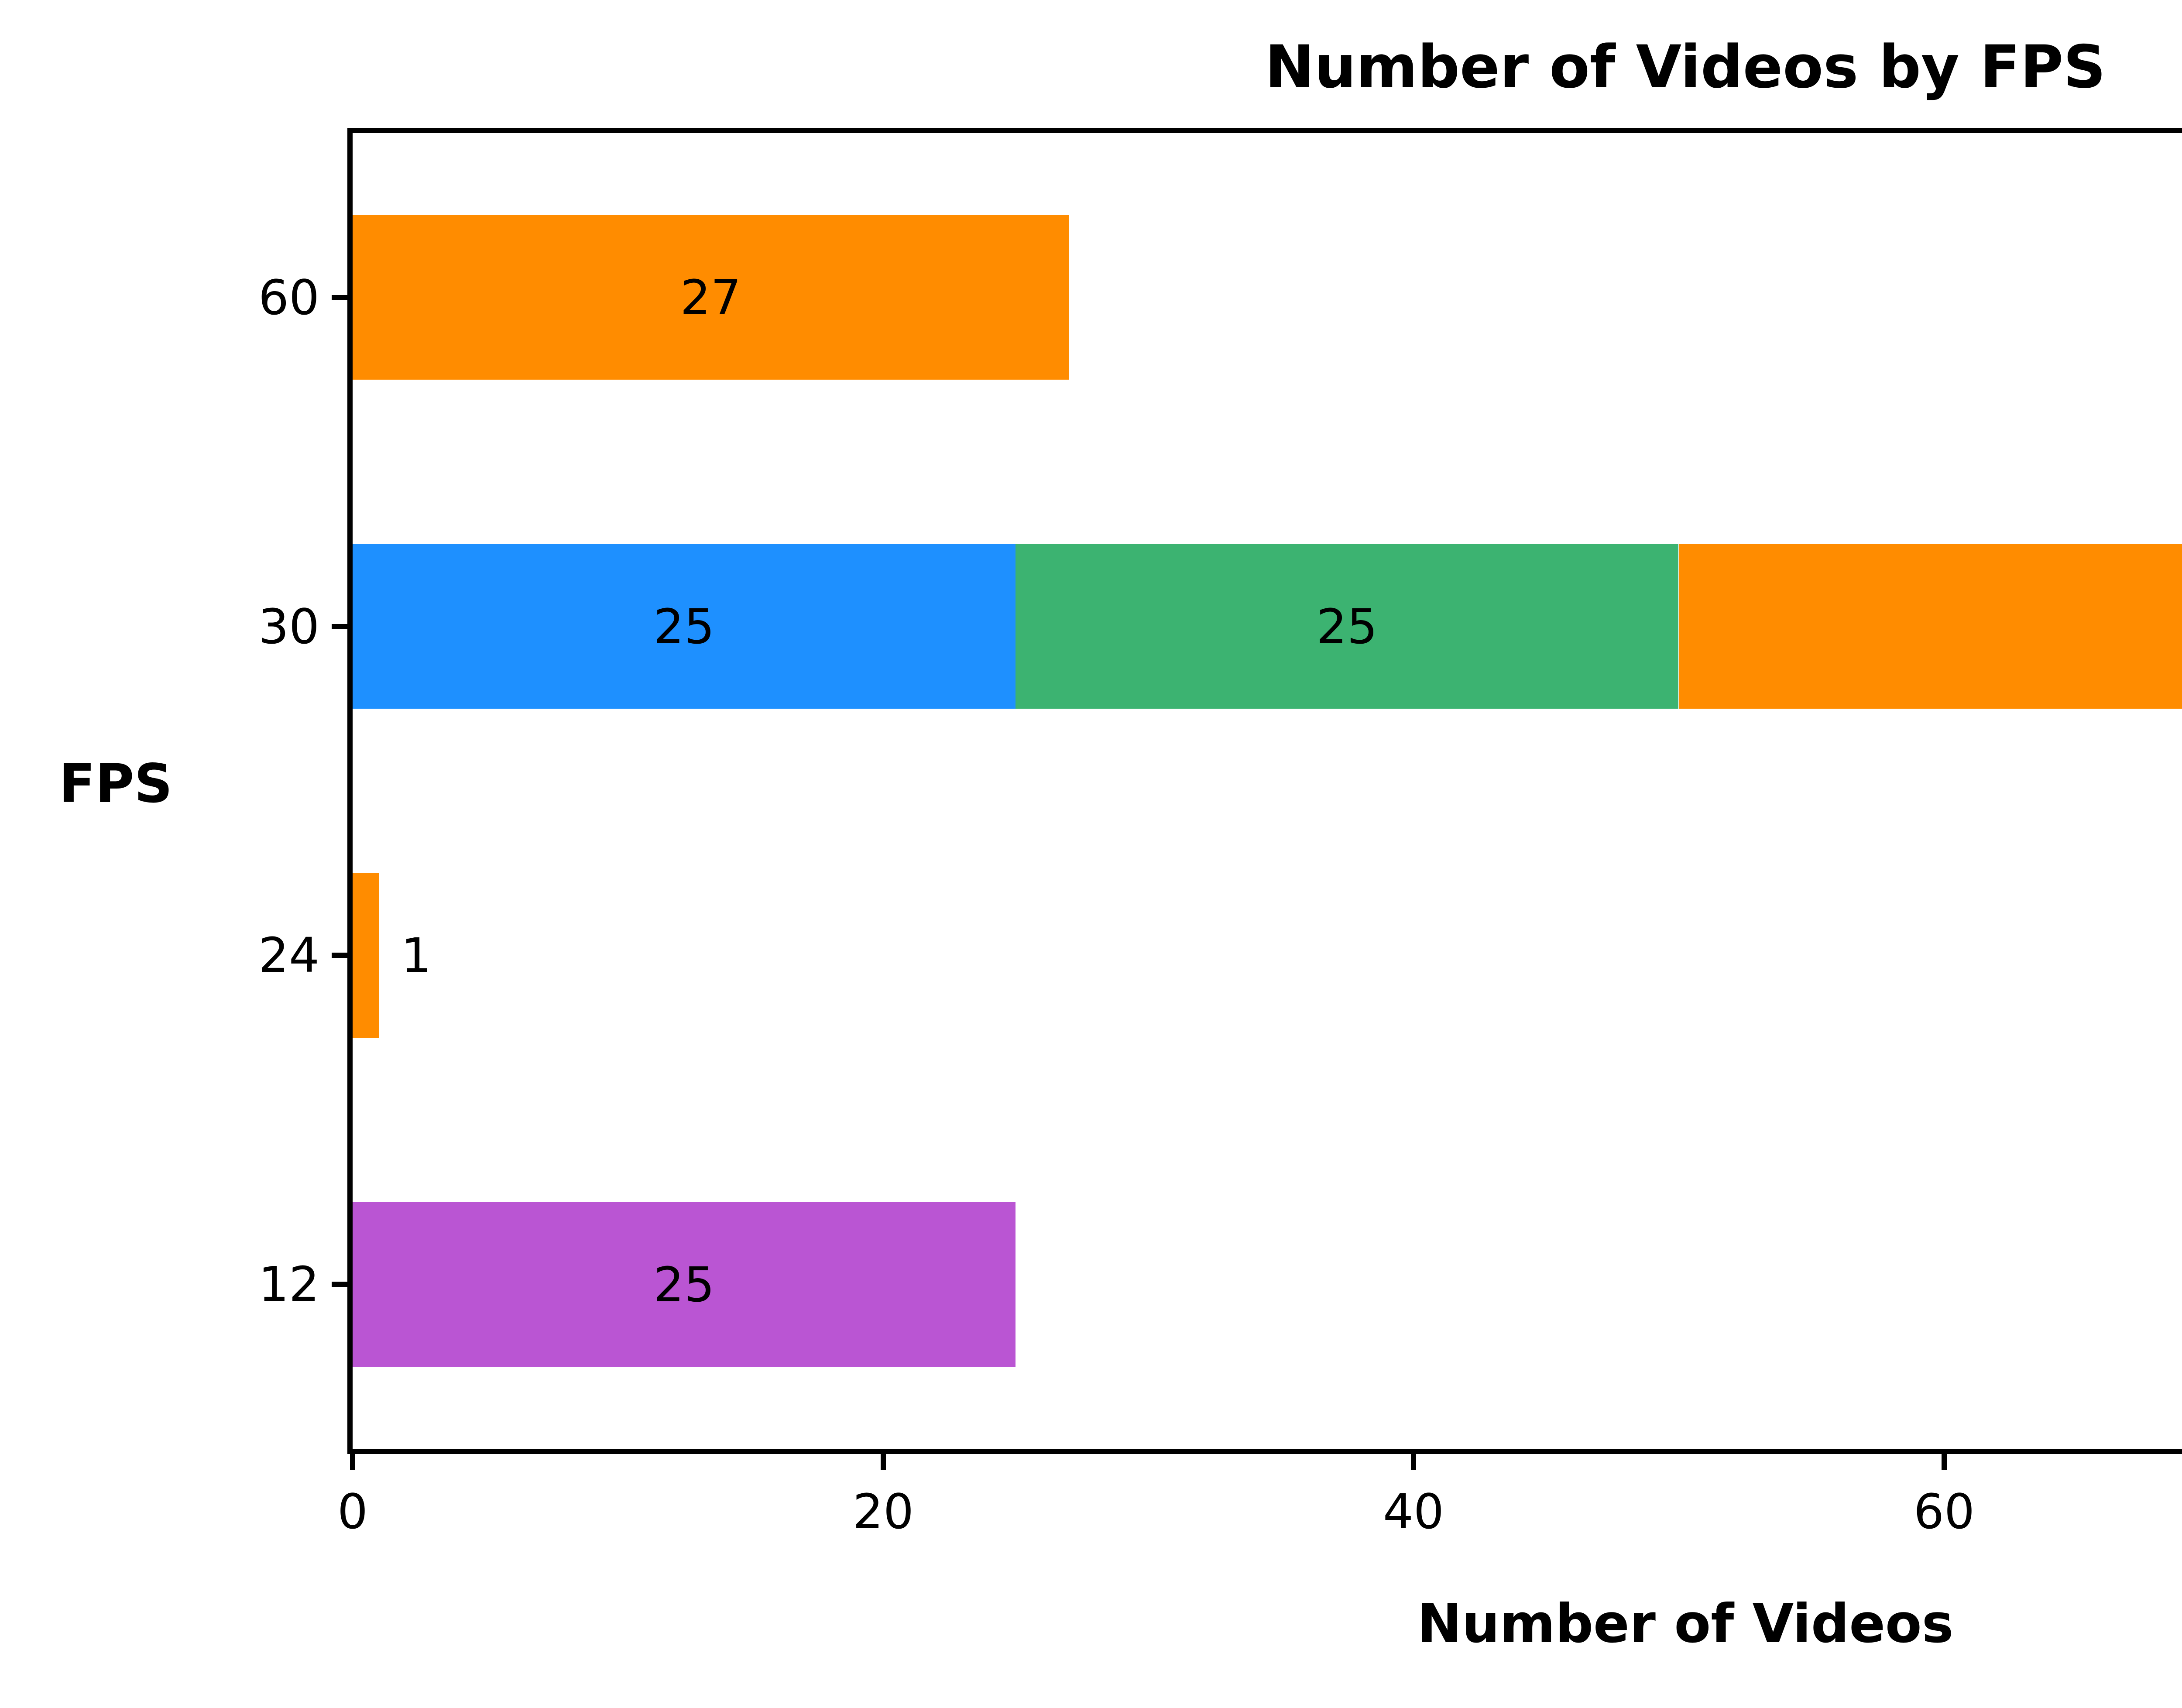  Describe the element at coordinates (288, 1284) in the screenshot. I see `y-axis-tick-label: 12` at that location.